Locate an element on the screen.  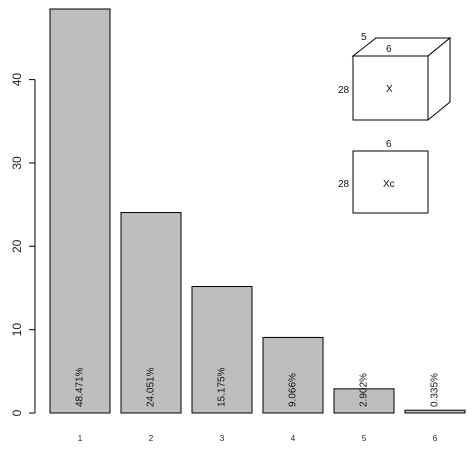
bar-value-label: 15.175% is located at coordinates (222, 387).